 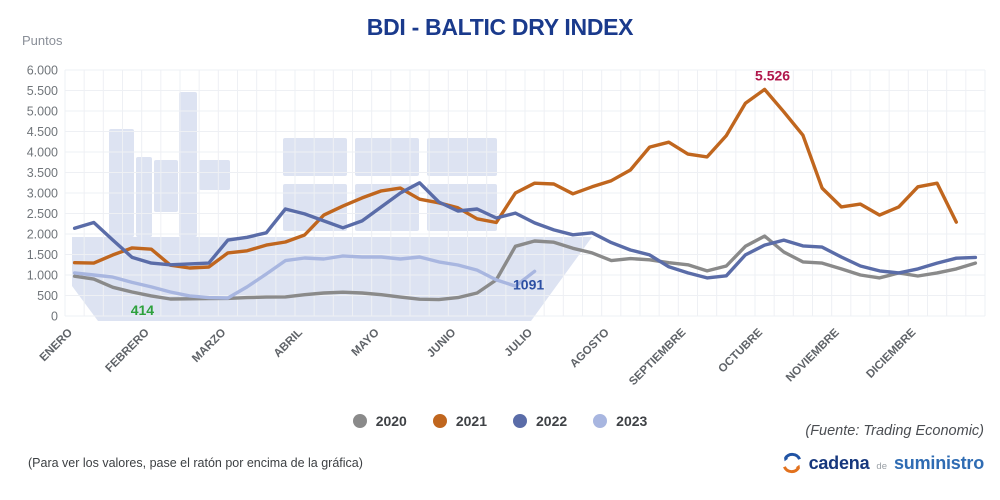 I want to click on cadena-logo: cadena de suministro, so click(x=882, y=463).